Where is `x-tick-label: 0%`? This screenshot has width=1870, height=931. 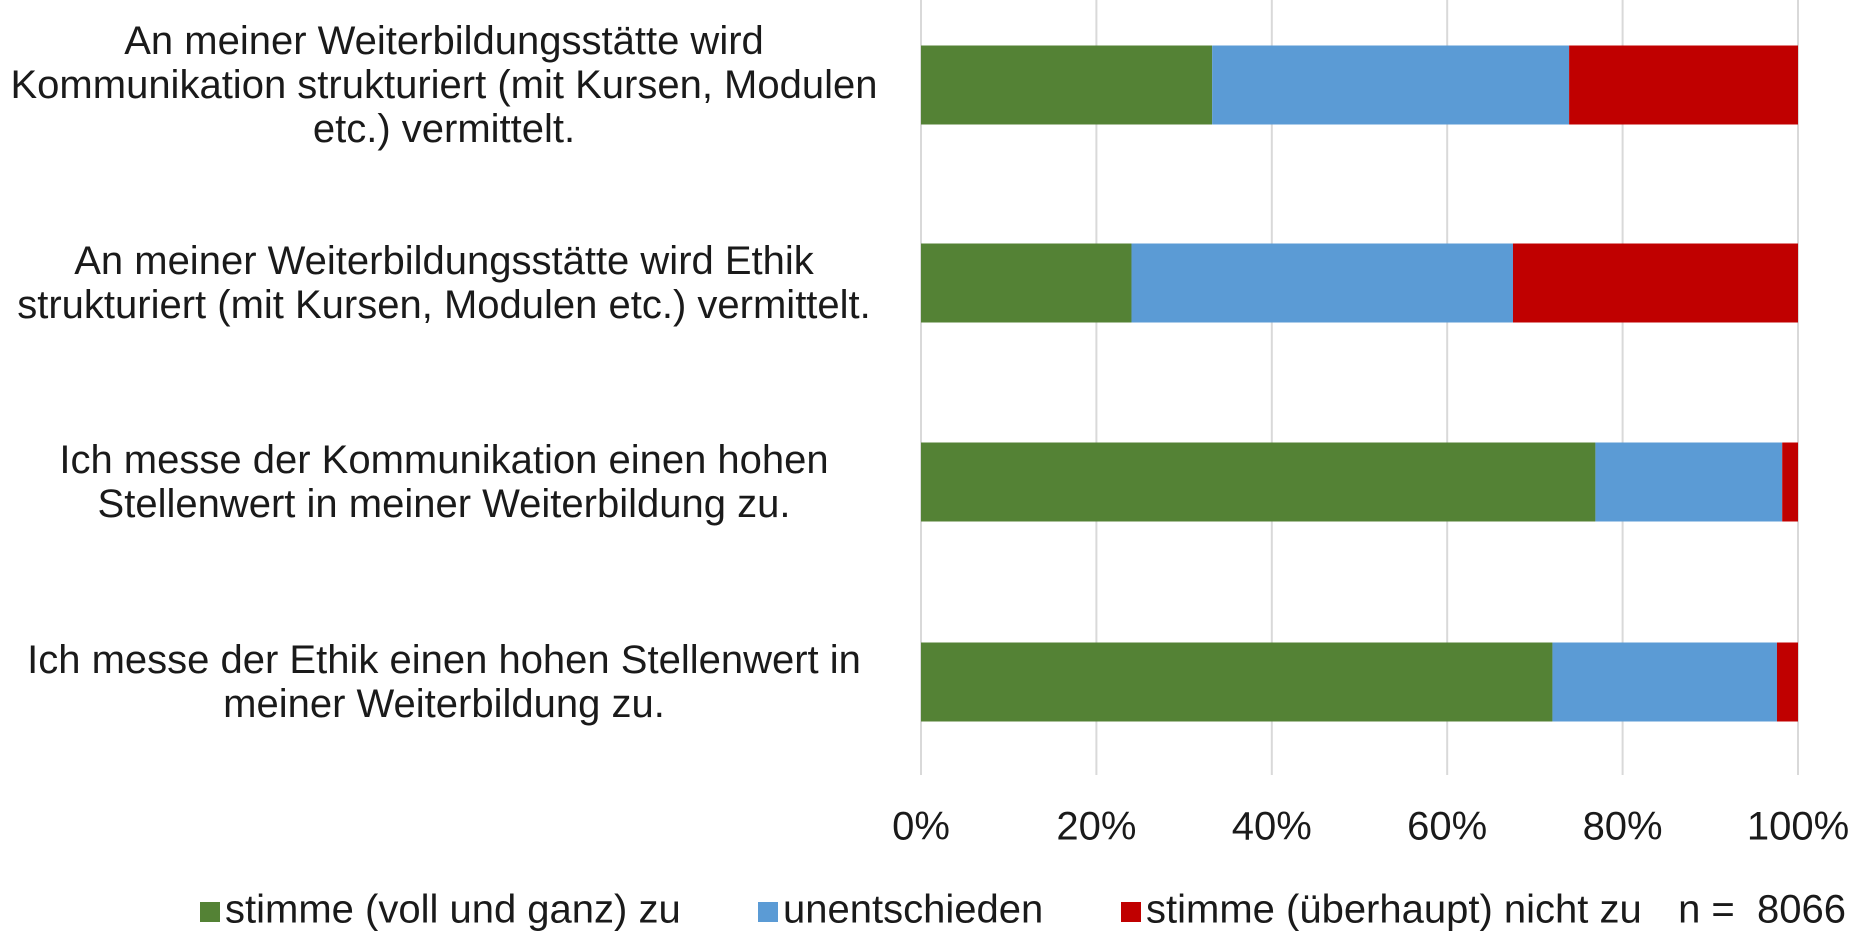 x-tick-label: 0% is located at coordinates (921, 827).